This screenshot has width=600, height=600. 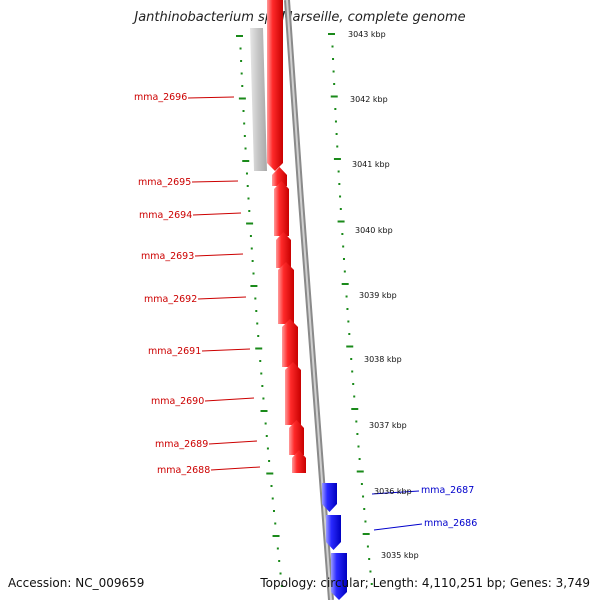 I want to click on mma_2693-label: mma_2693, so click(x=167, y=256).